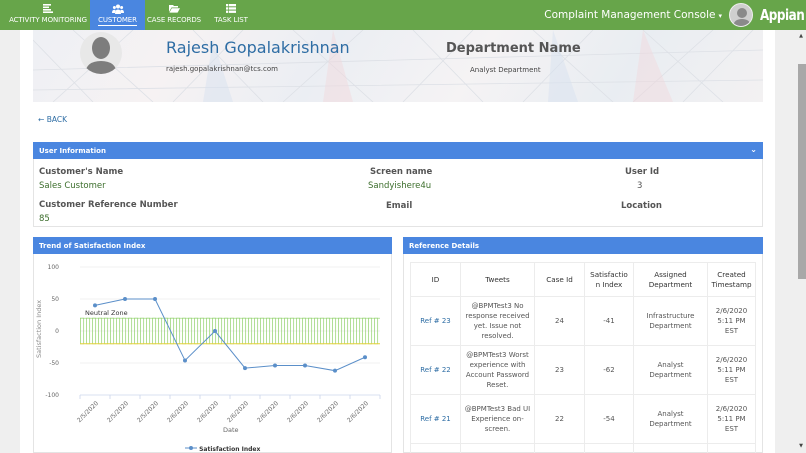  What do you see at coordinates (230, 449) in the screenshot?
I see `legend-label: Satisfaction Index` at bounding box center [230, 449].